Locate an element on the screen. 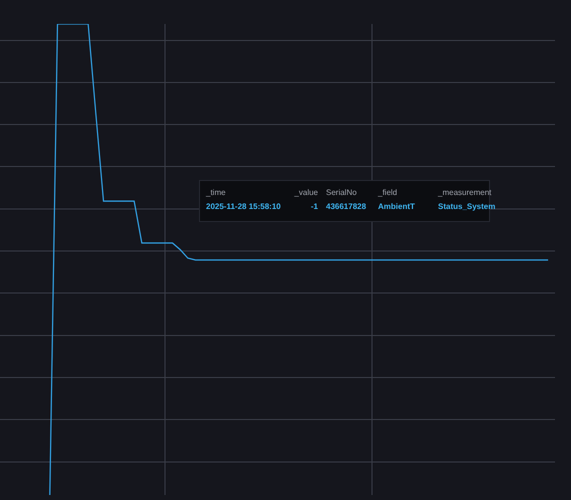  annotation: _value is located at coordinates (306, 192).